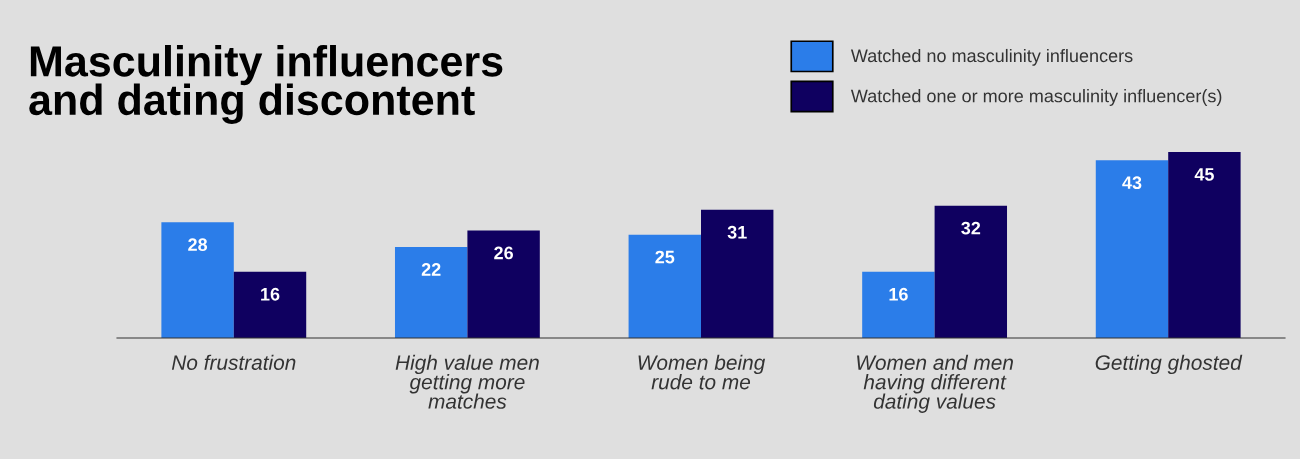 This screenshot has height=459, width=1300. Describe the element at coordinates (198, 245) in the screenshot. I see `data-label: 28` at that location.